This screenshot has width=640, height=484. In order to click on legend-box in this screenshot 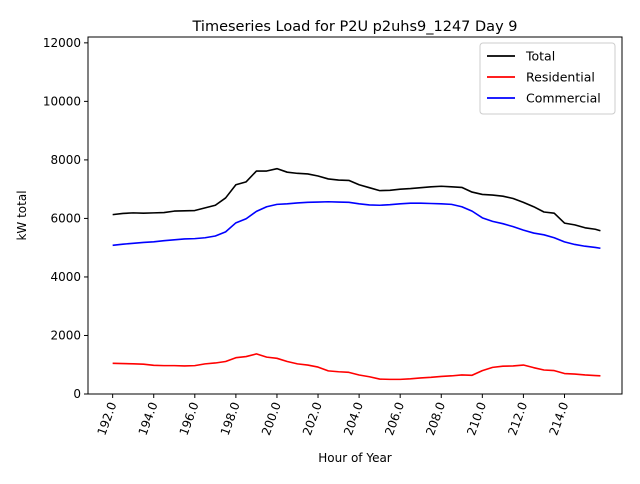, I will do `click(547, 78)`.